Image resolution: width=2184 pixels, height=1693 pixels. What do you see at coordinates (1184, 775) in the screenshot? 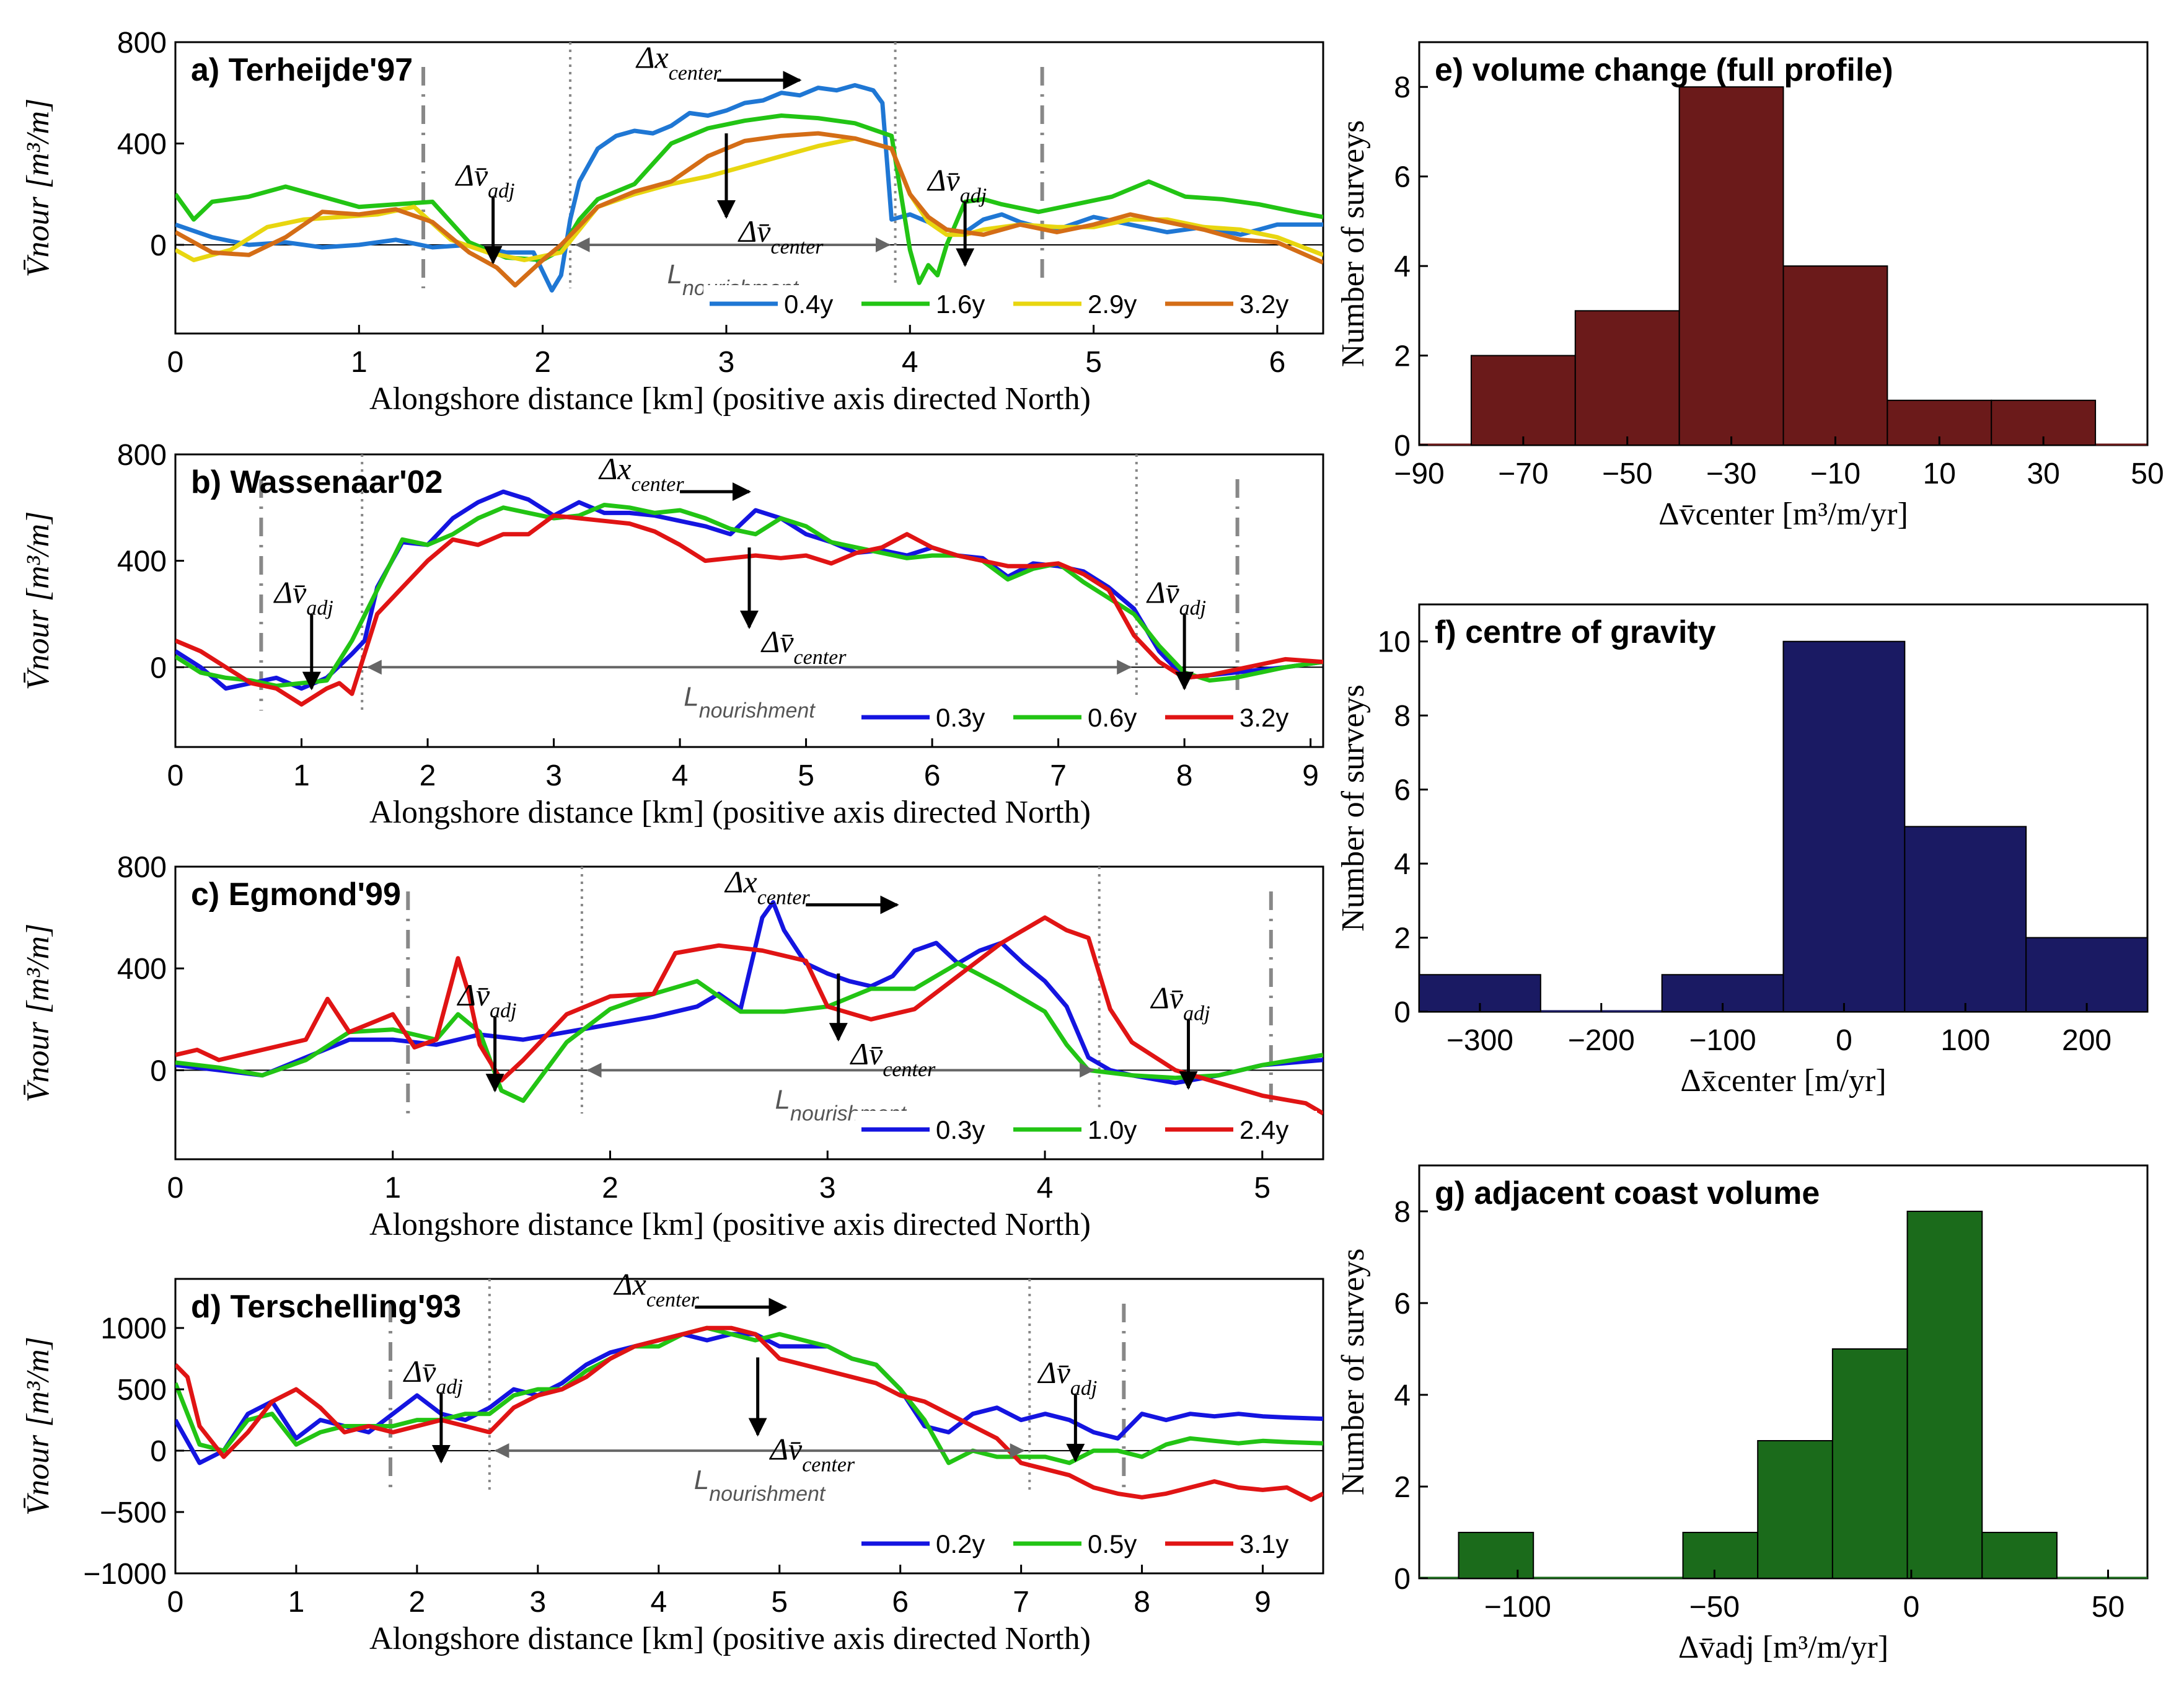
I see `x-tick-label: 8` at bounding box center [1184, 775].